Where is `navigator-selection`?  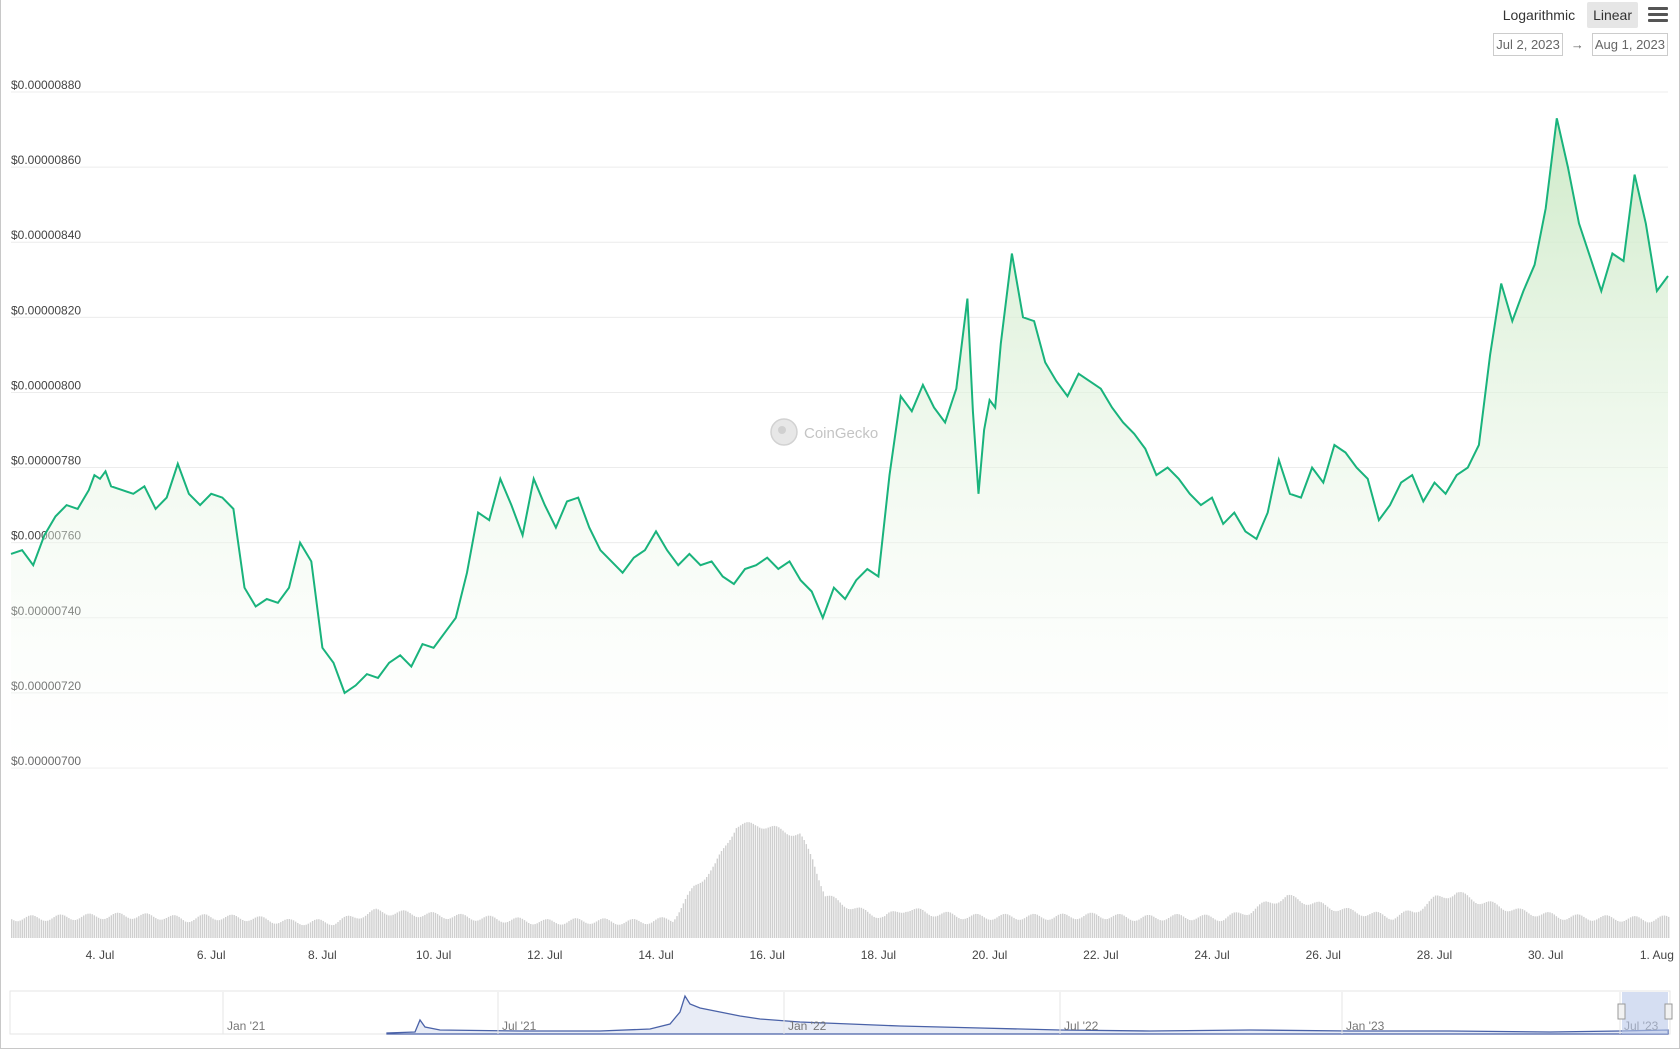
navigator-selection is located at coordinates (1645, 1013).